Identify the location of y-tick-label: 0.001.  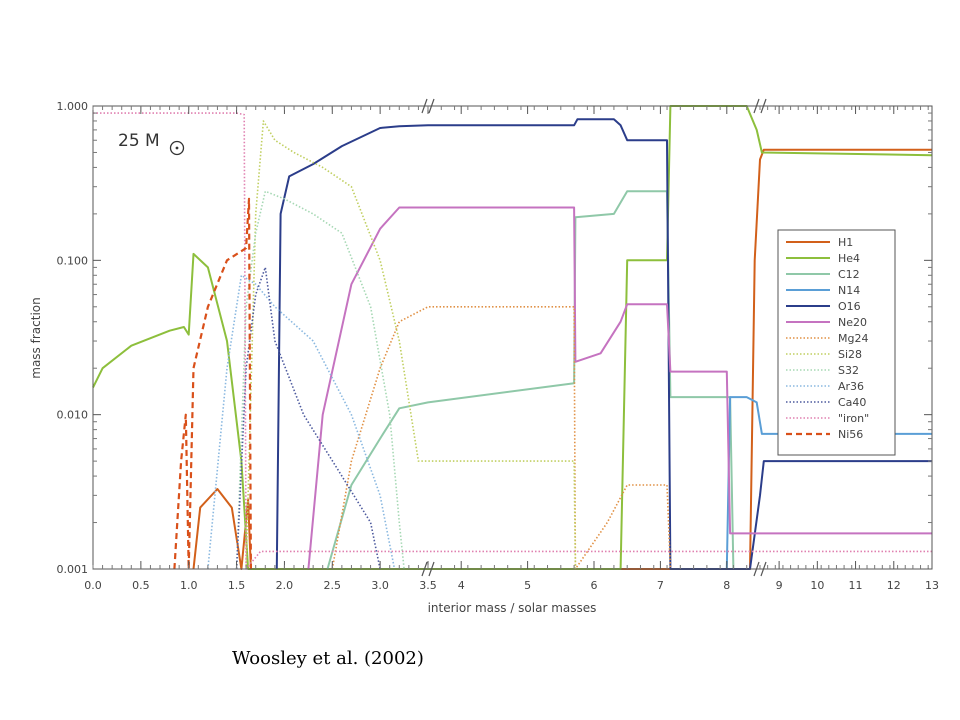
(73, 569).